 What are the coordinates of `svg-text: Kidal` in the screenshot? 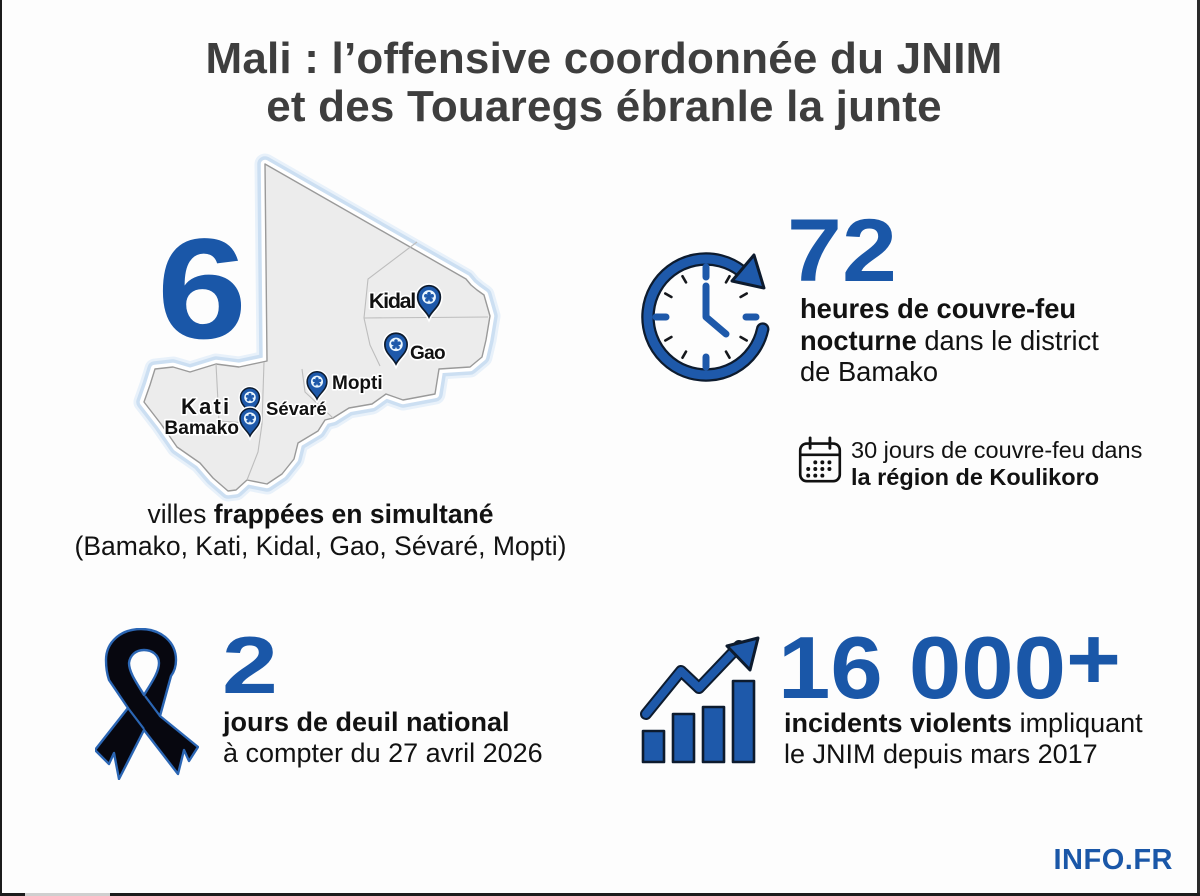 It's located at (392, 301).